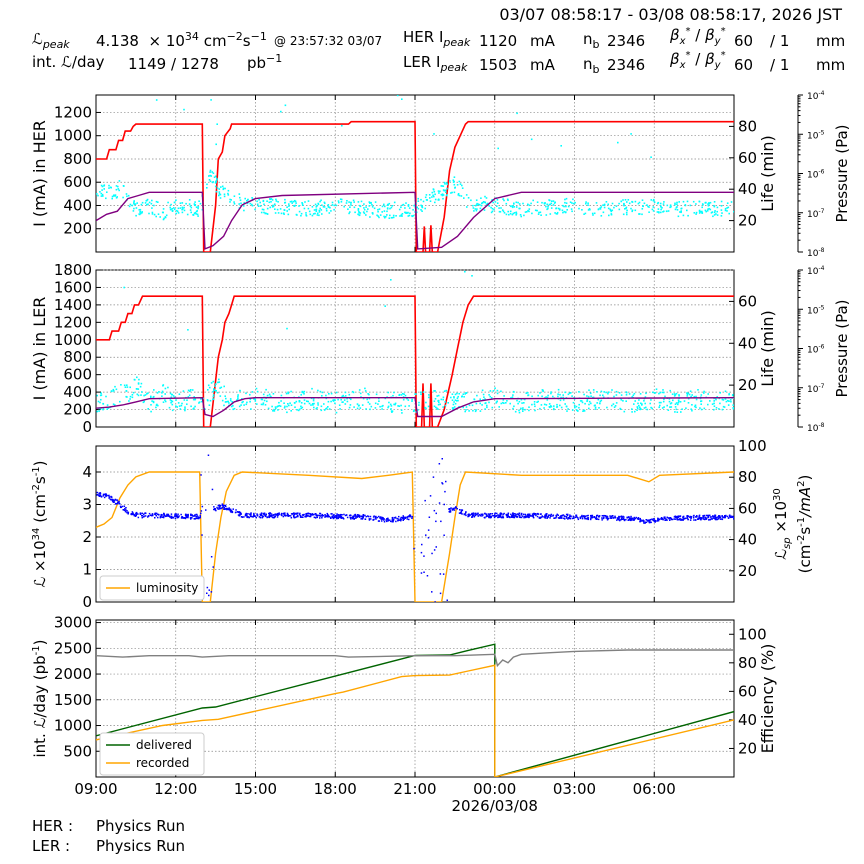 Image resolution: width=864 pixels, height=864 pixels. What do you see at coordinates (173, 64) in the screenshot?
I see `intl-value: 1149 / 1278` at bounding box center [173, 64].